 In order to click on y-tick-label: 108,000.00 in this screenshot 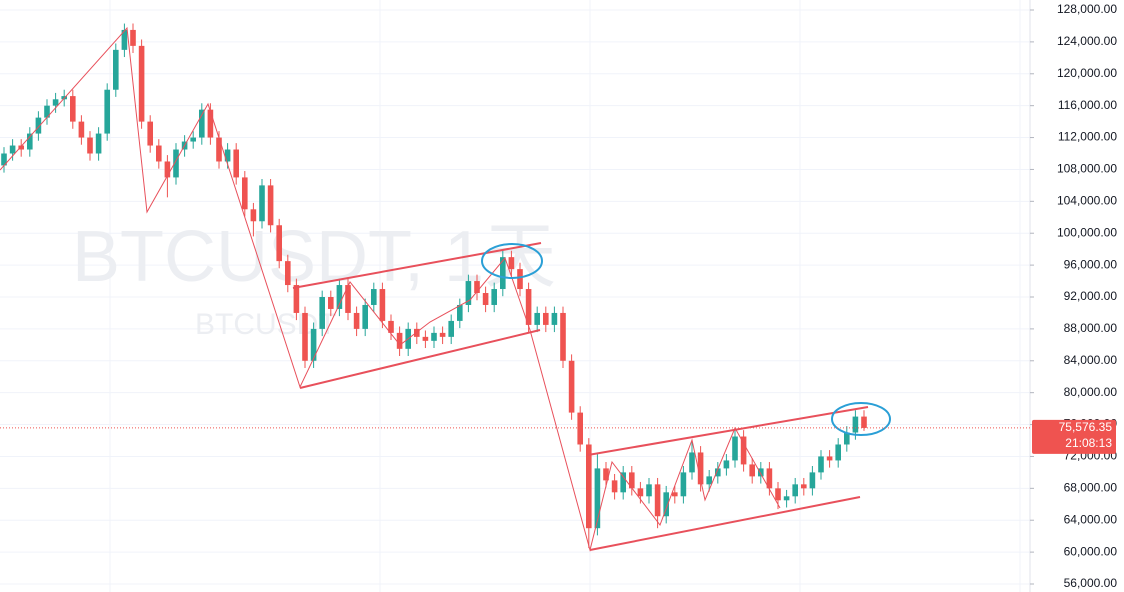, I will do `click(1087, 169)`.